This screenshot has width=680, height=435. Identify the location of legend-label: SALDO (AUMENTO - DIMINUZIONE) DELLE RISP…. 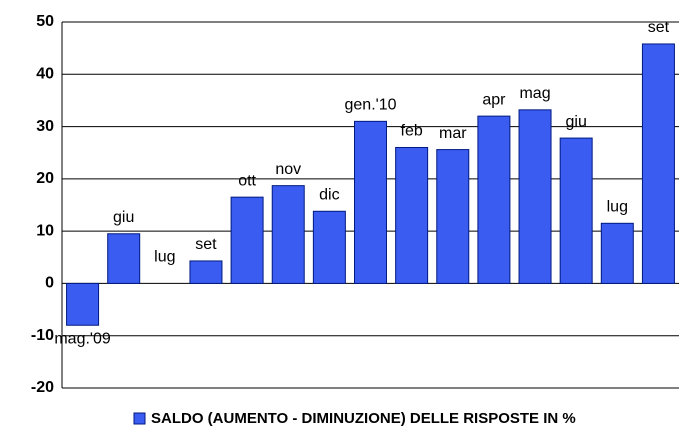
(363, 418).